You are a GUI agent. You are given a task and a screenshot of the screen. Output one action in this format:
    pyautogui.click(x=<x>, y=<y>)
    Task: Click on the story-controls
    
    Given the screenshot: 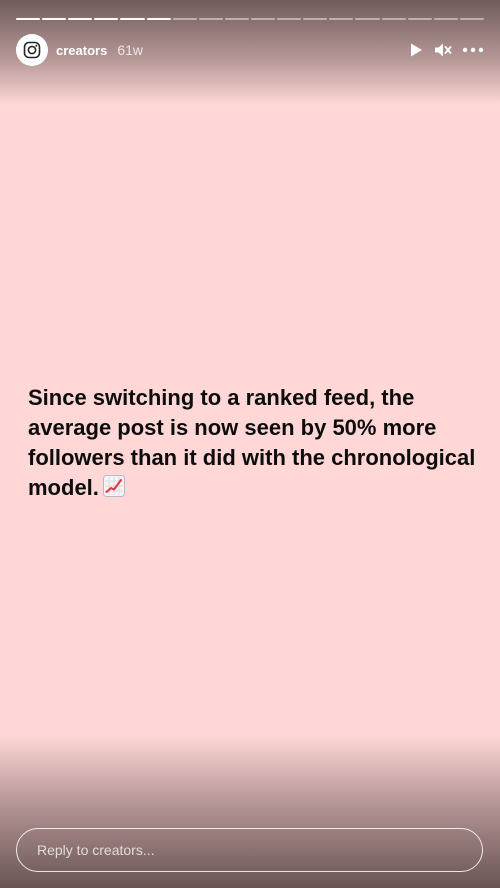 What is the action you would take?
    pyautogui.click(x=446, y=50)
    